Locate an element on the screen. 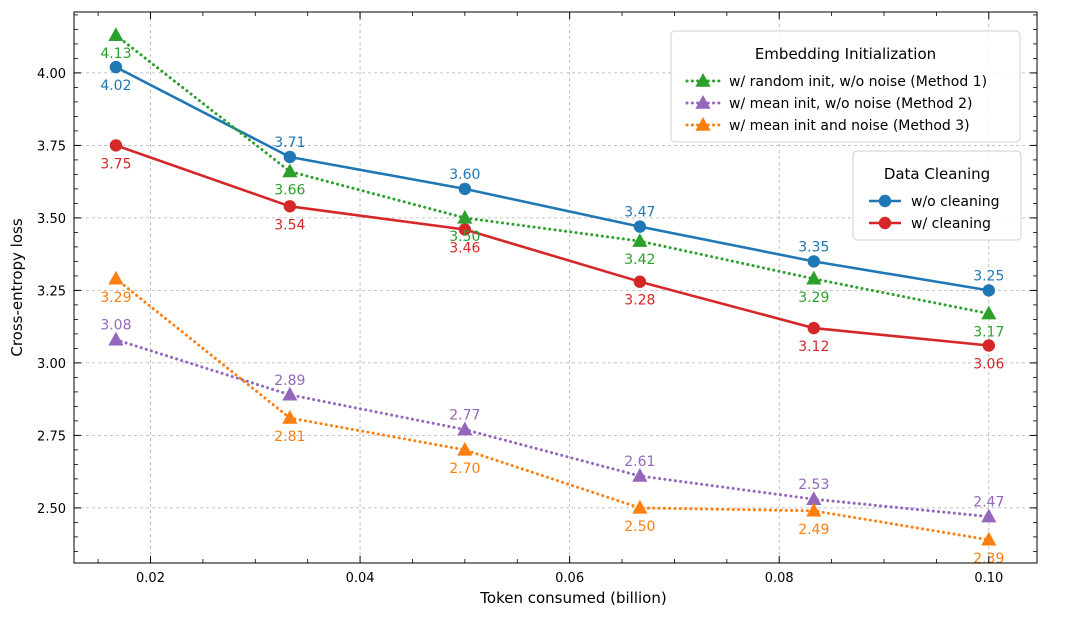 The height and width of the screenshot is (617, 1080). legend-entry-label: w/ cleaning is located at coordinates (951, 224).